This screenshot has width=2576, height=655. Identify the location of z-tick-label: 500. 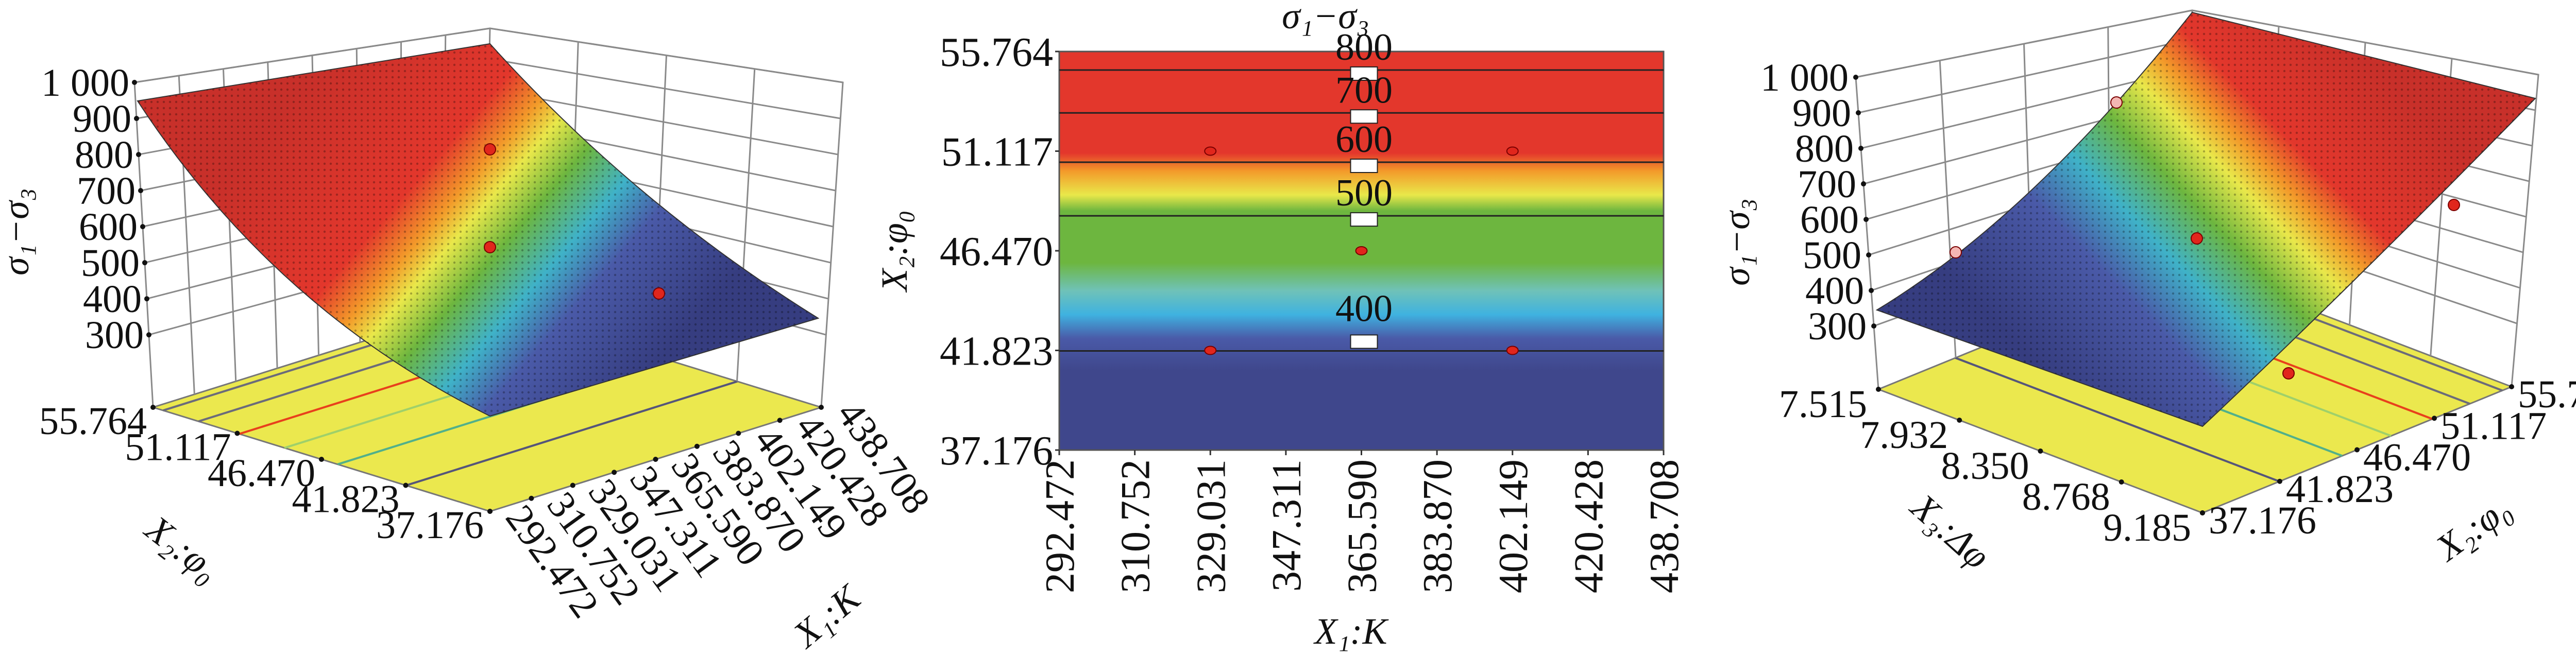
(111, 263).